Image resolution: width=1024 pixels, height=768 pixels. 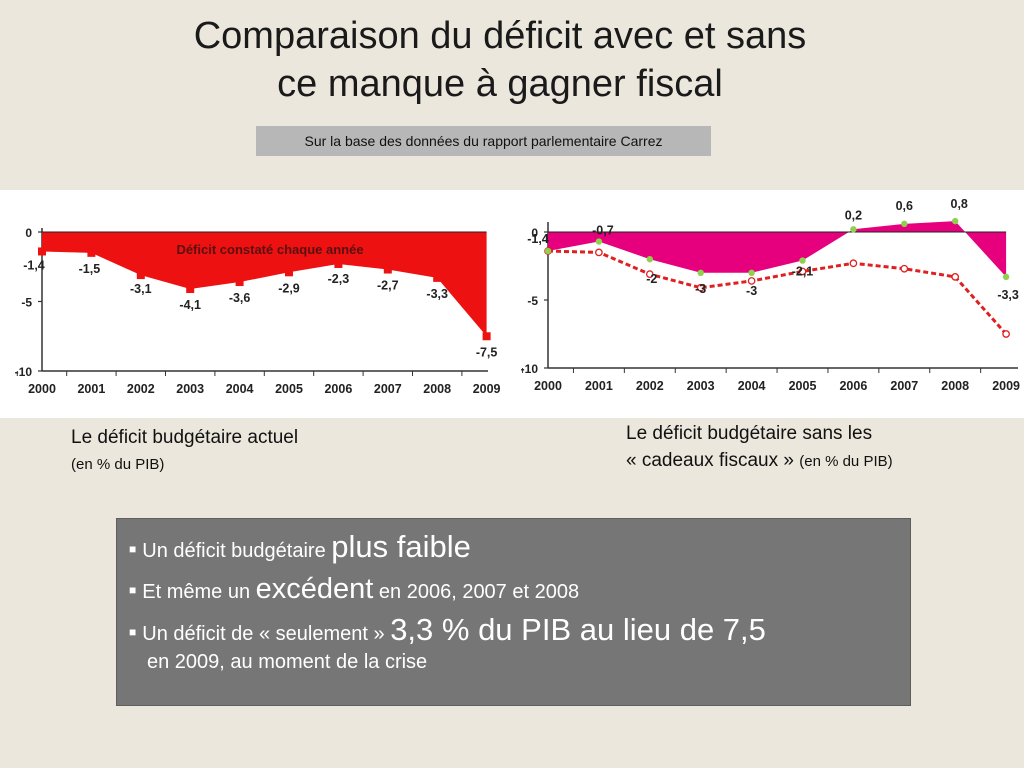 I want to click on data-label: -3, so click(x=700, y=289).